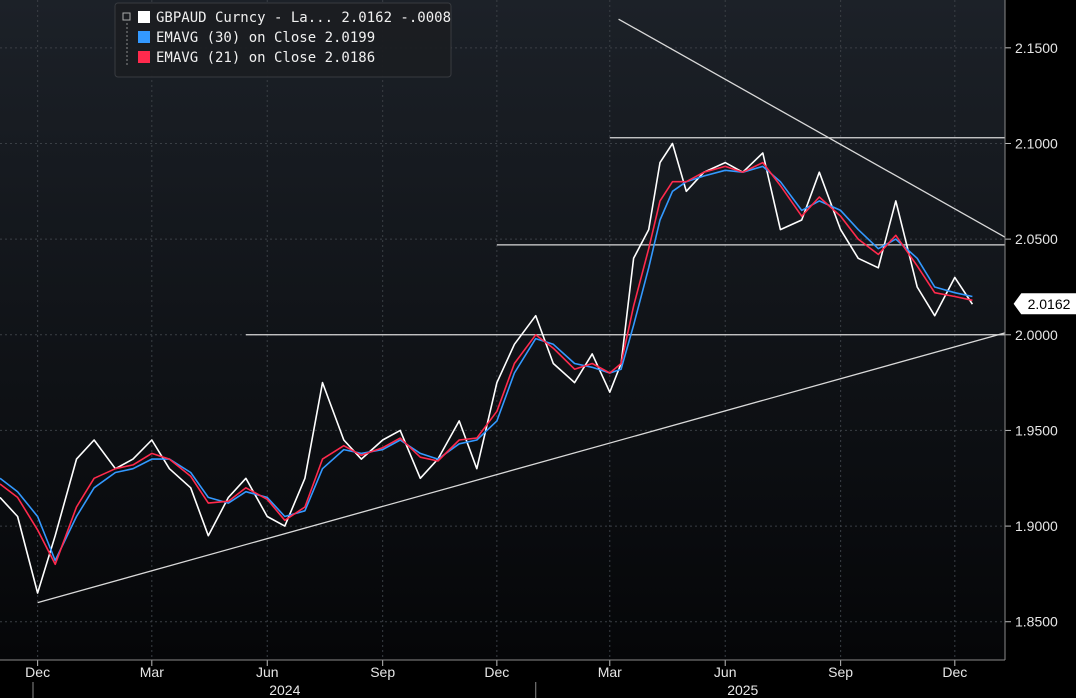 Image resolution: width=1076 pixels, height=698 pixels. What do you see at coordinates (1036, 335) in the screenshot?
I see `y-tick-label: 2.0000` at bounding box center [1036, 335].